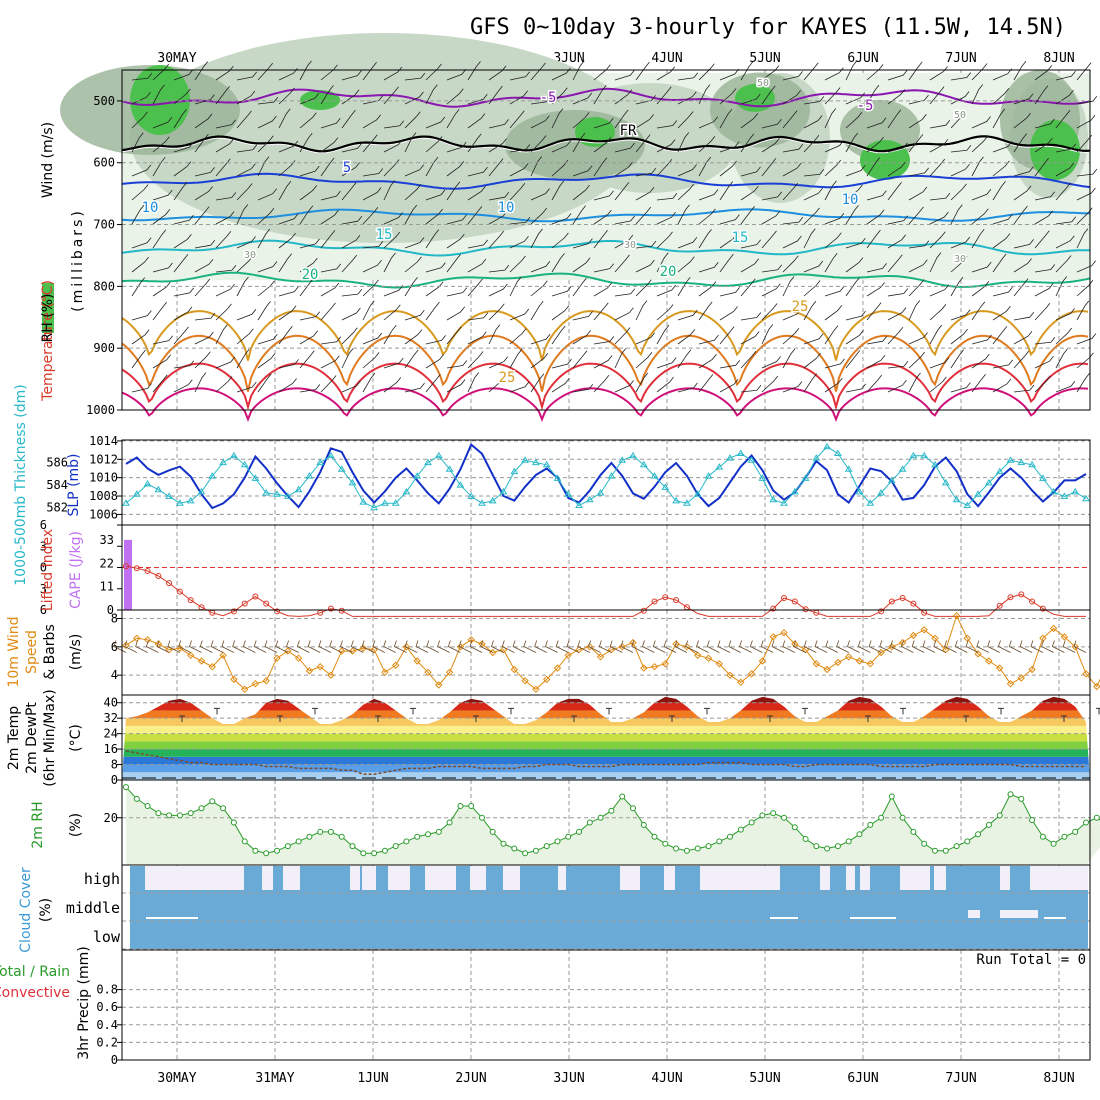  Describe the element at coordinates (48, 570) in the screenshot. I see `li-axis-label: Lifted Index` at that location.